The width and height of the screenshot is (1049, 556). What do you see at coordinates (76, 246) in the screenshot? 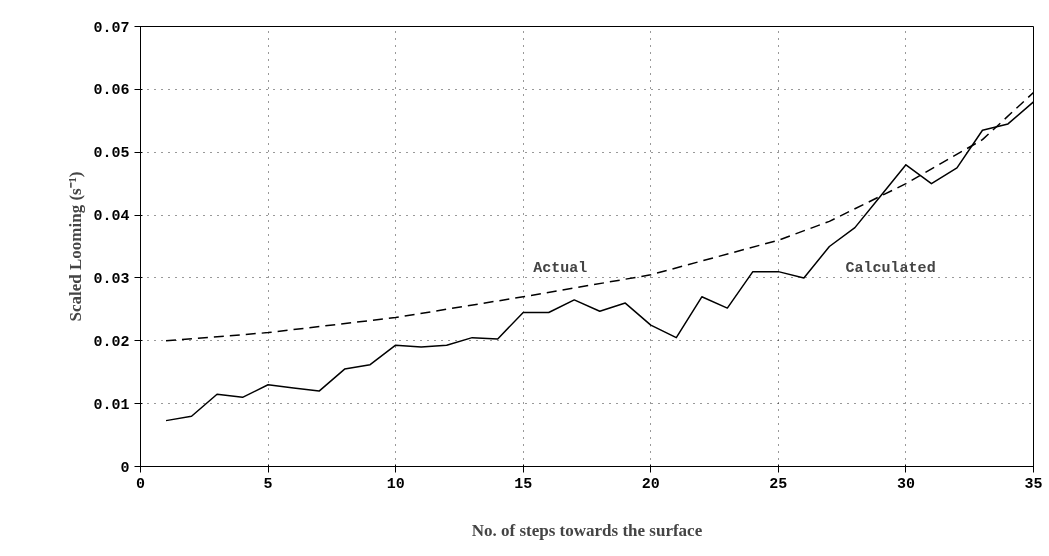
I see `y-axis-title: Scaled Looming (s⁻¹)` at bounding box center [76, 246].